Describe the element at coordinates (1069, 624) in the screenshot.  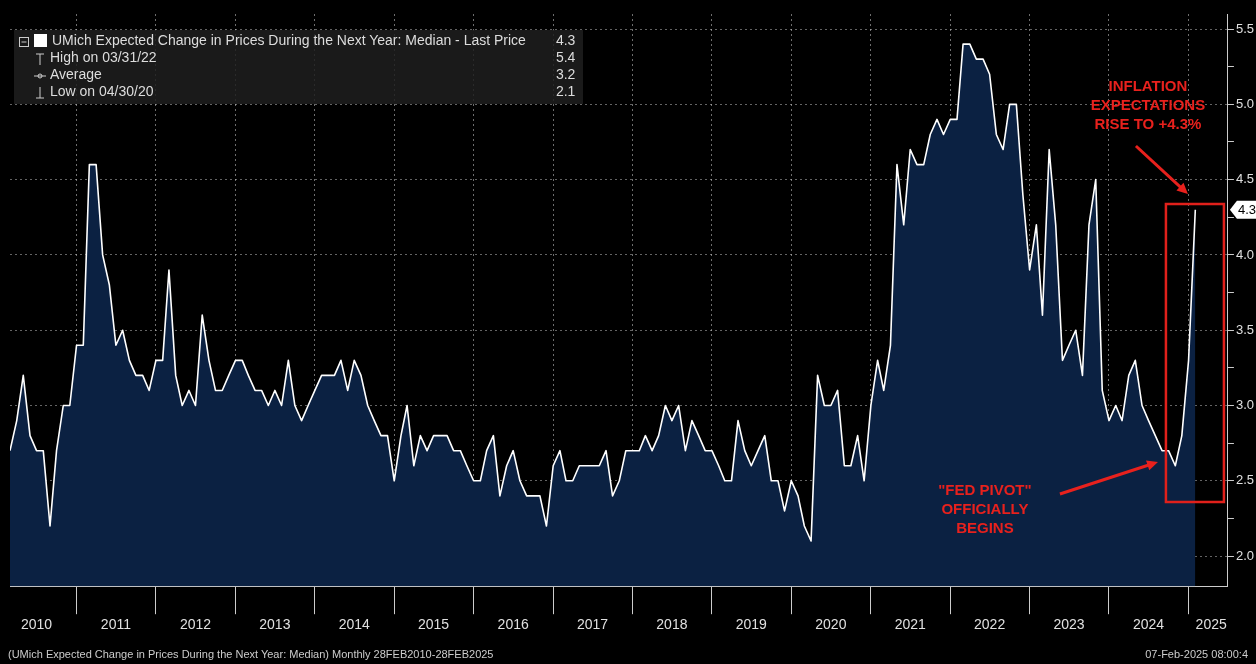
I see `x-tick-label: 2023` at that location.